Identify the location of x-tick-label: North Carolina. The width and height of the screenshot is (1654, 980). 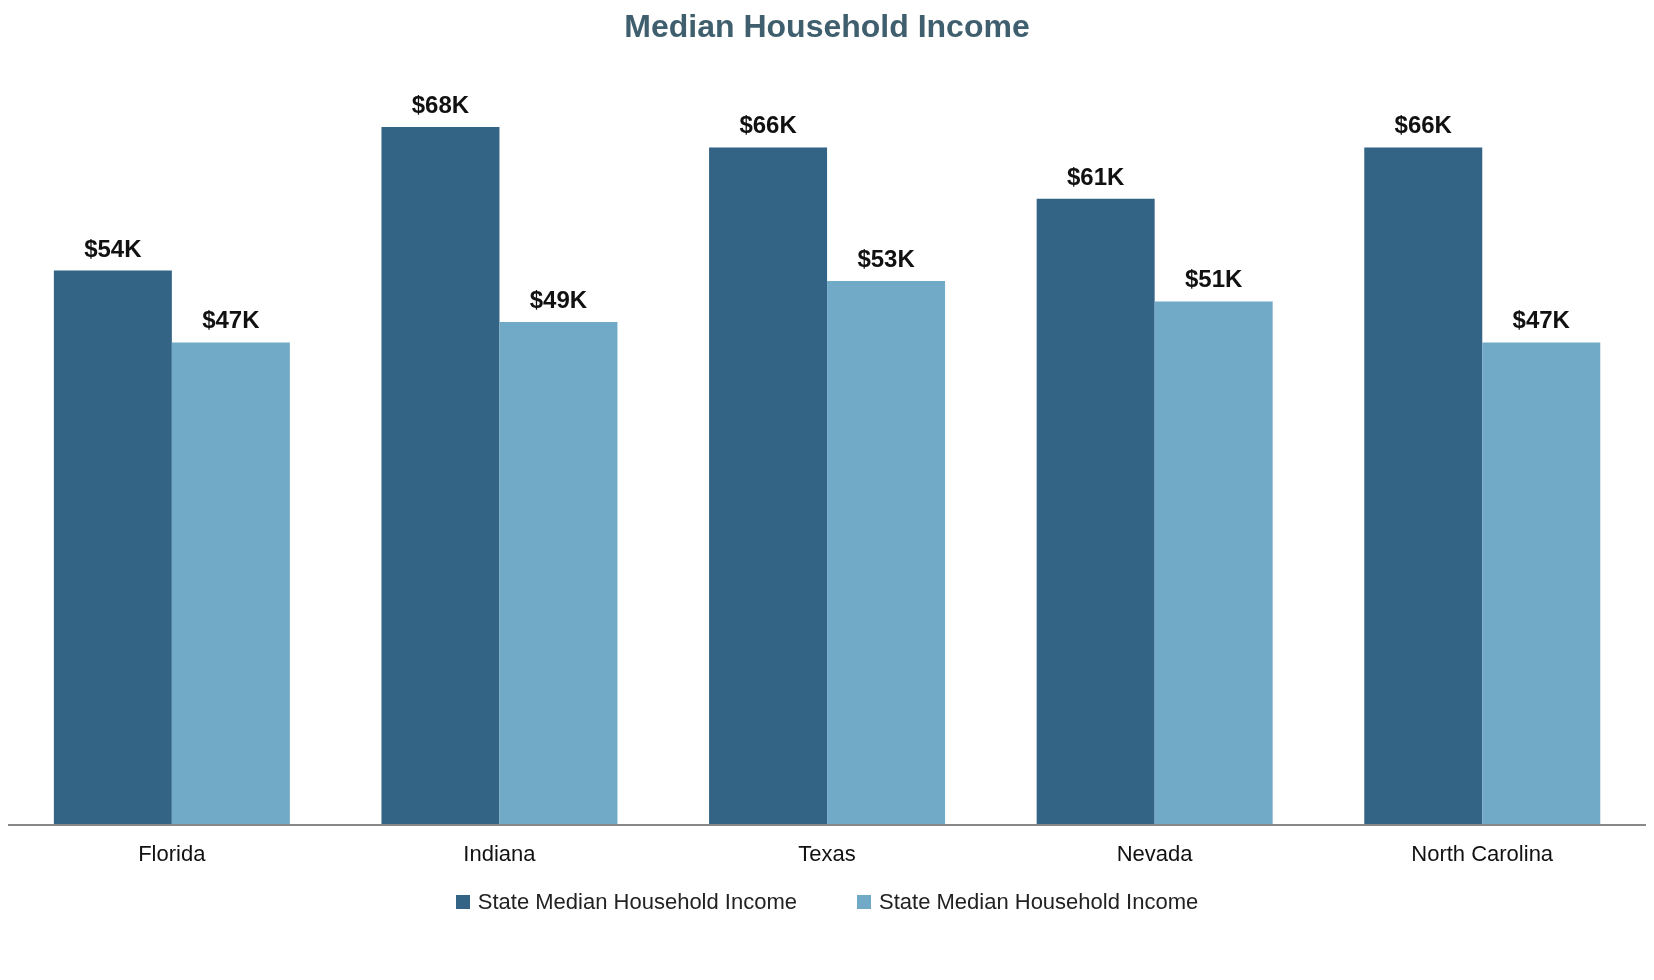
(1482, 853).